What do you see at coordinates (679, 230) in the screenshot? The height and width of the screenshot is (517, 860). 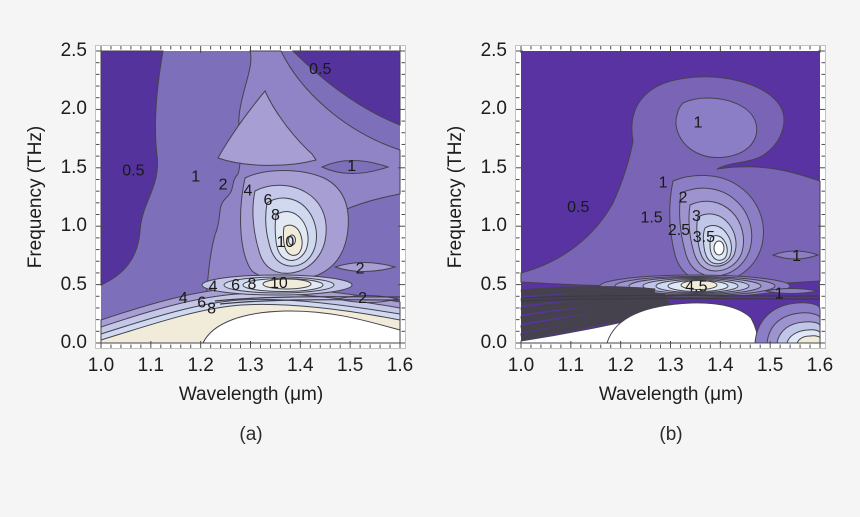 I see `contour-level-label: 2.5` at bounding box center [679, 230].